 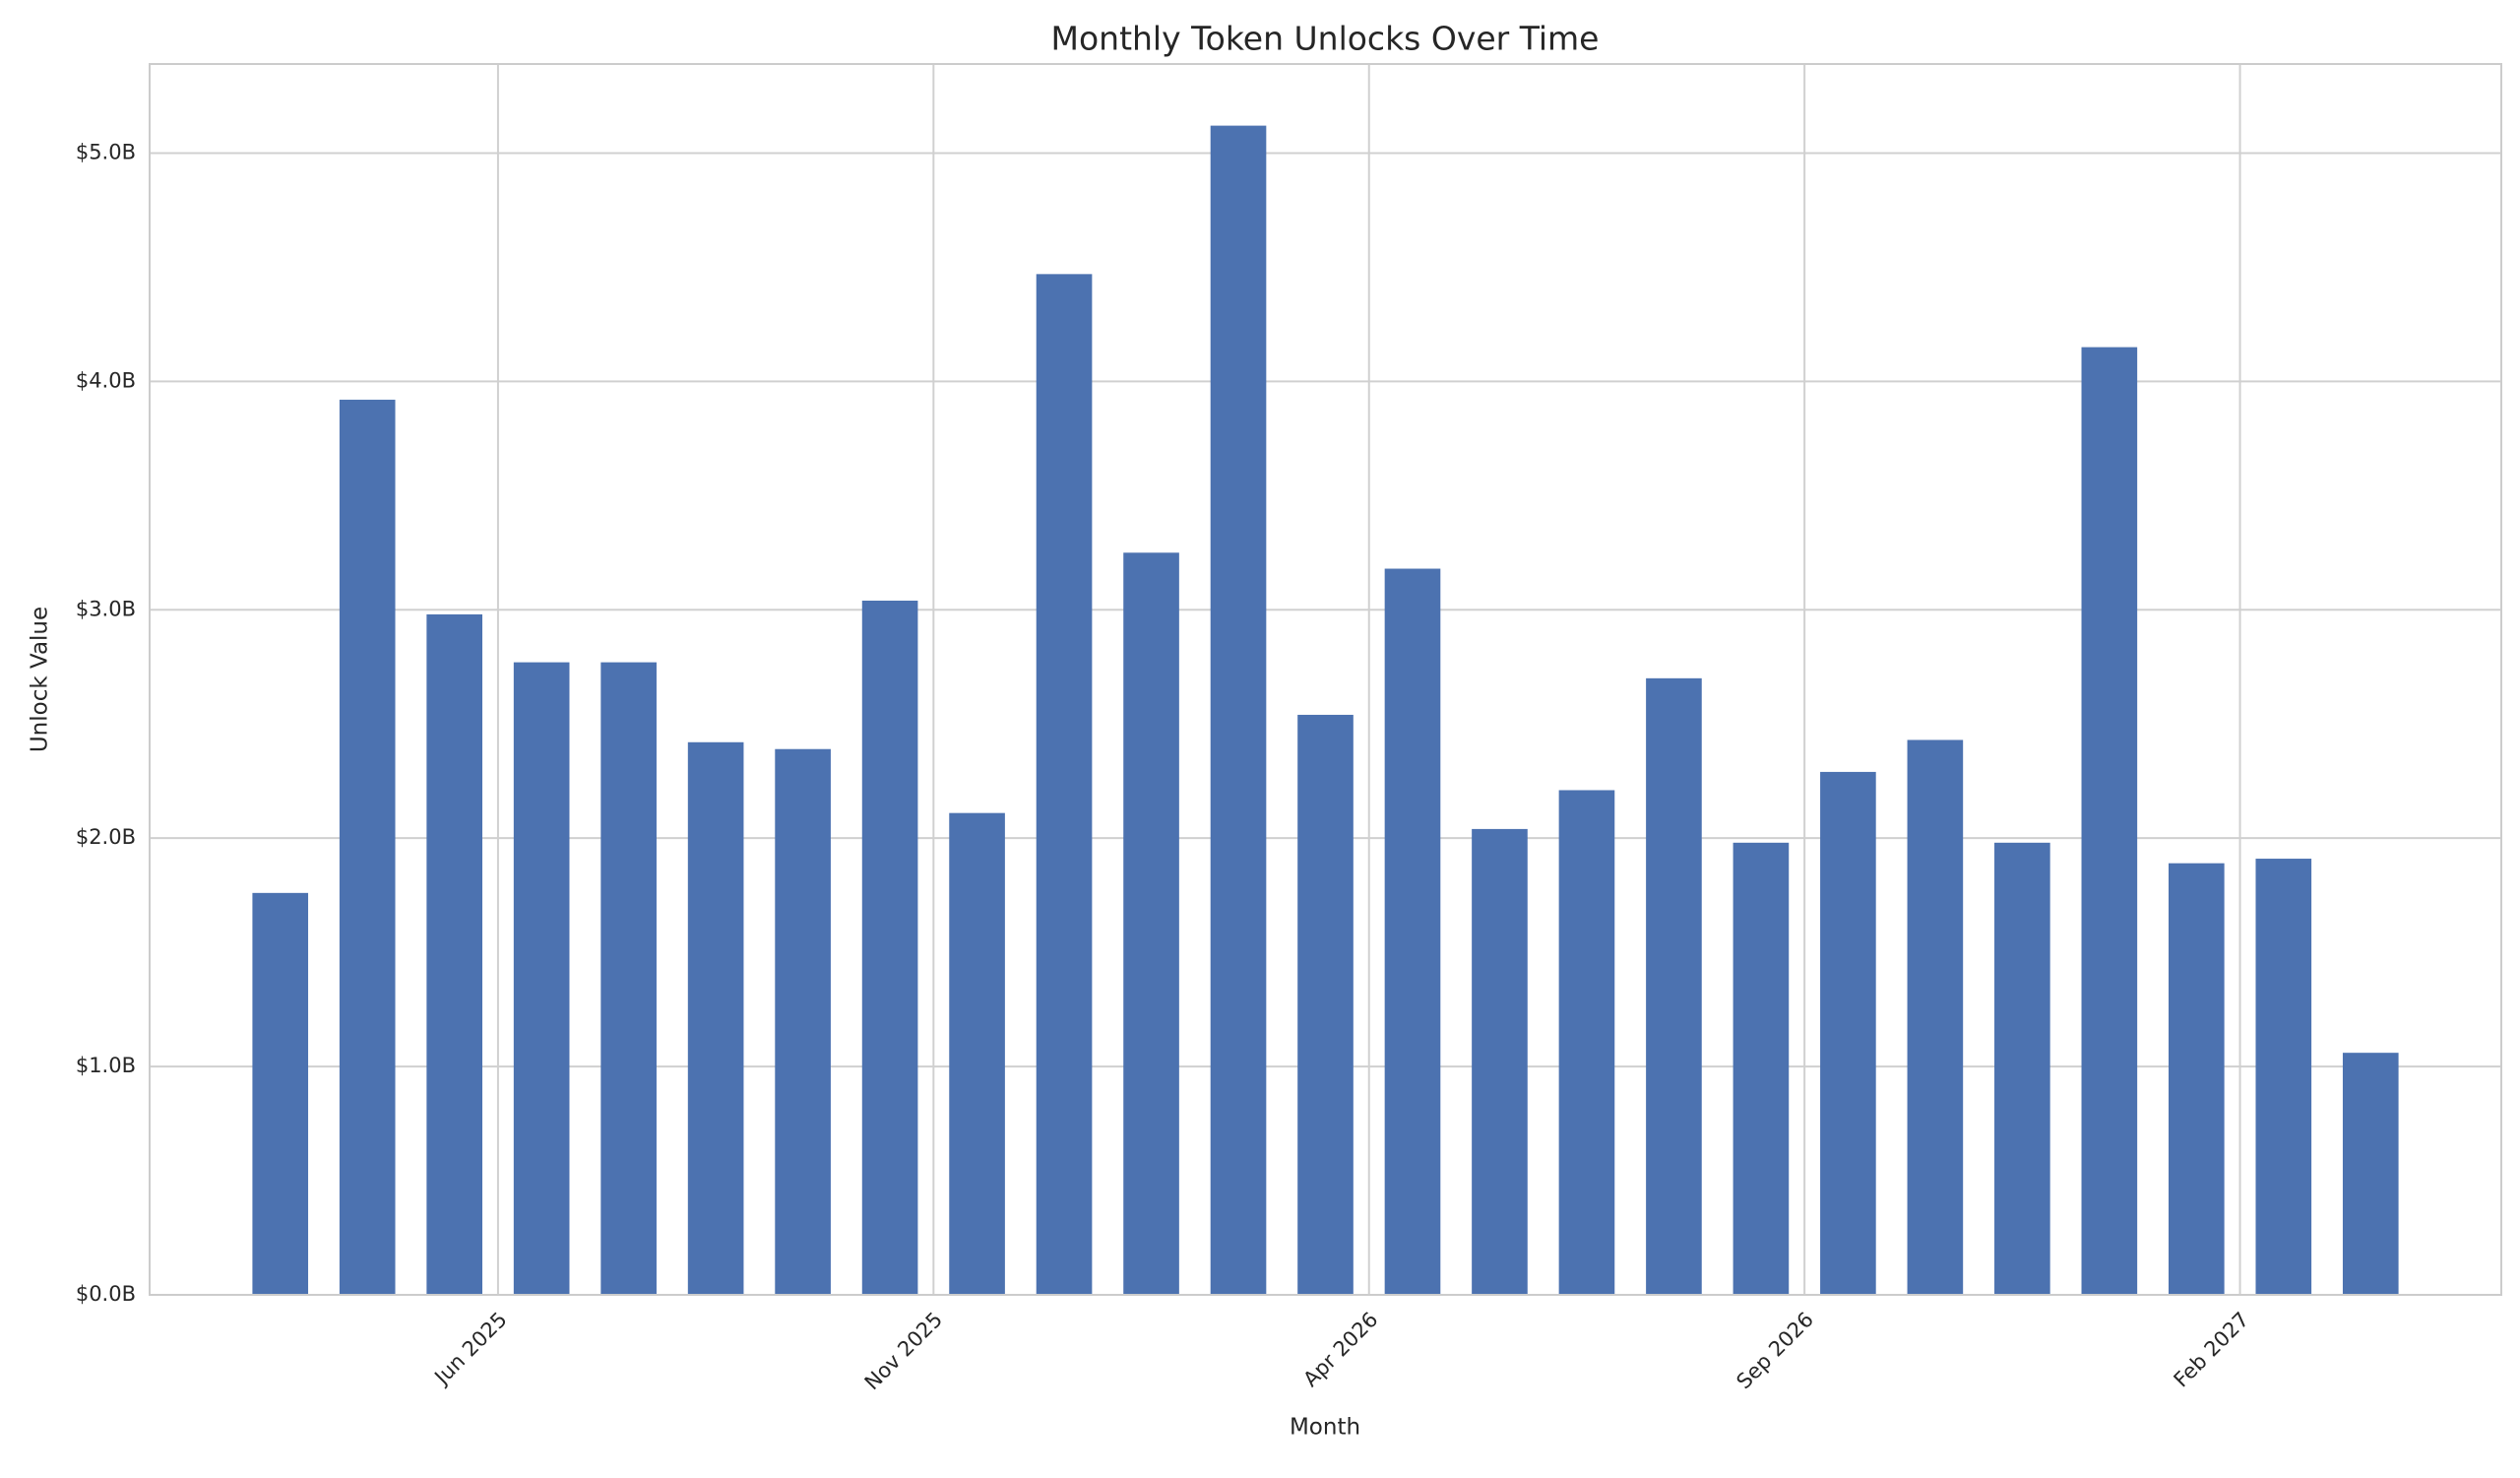 What do you see at coordinates (1325, 39) in the screenshot?
I see `chart-title: Monthly Token Unlocks Over Time` at bounding box center [1325, 39].